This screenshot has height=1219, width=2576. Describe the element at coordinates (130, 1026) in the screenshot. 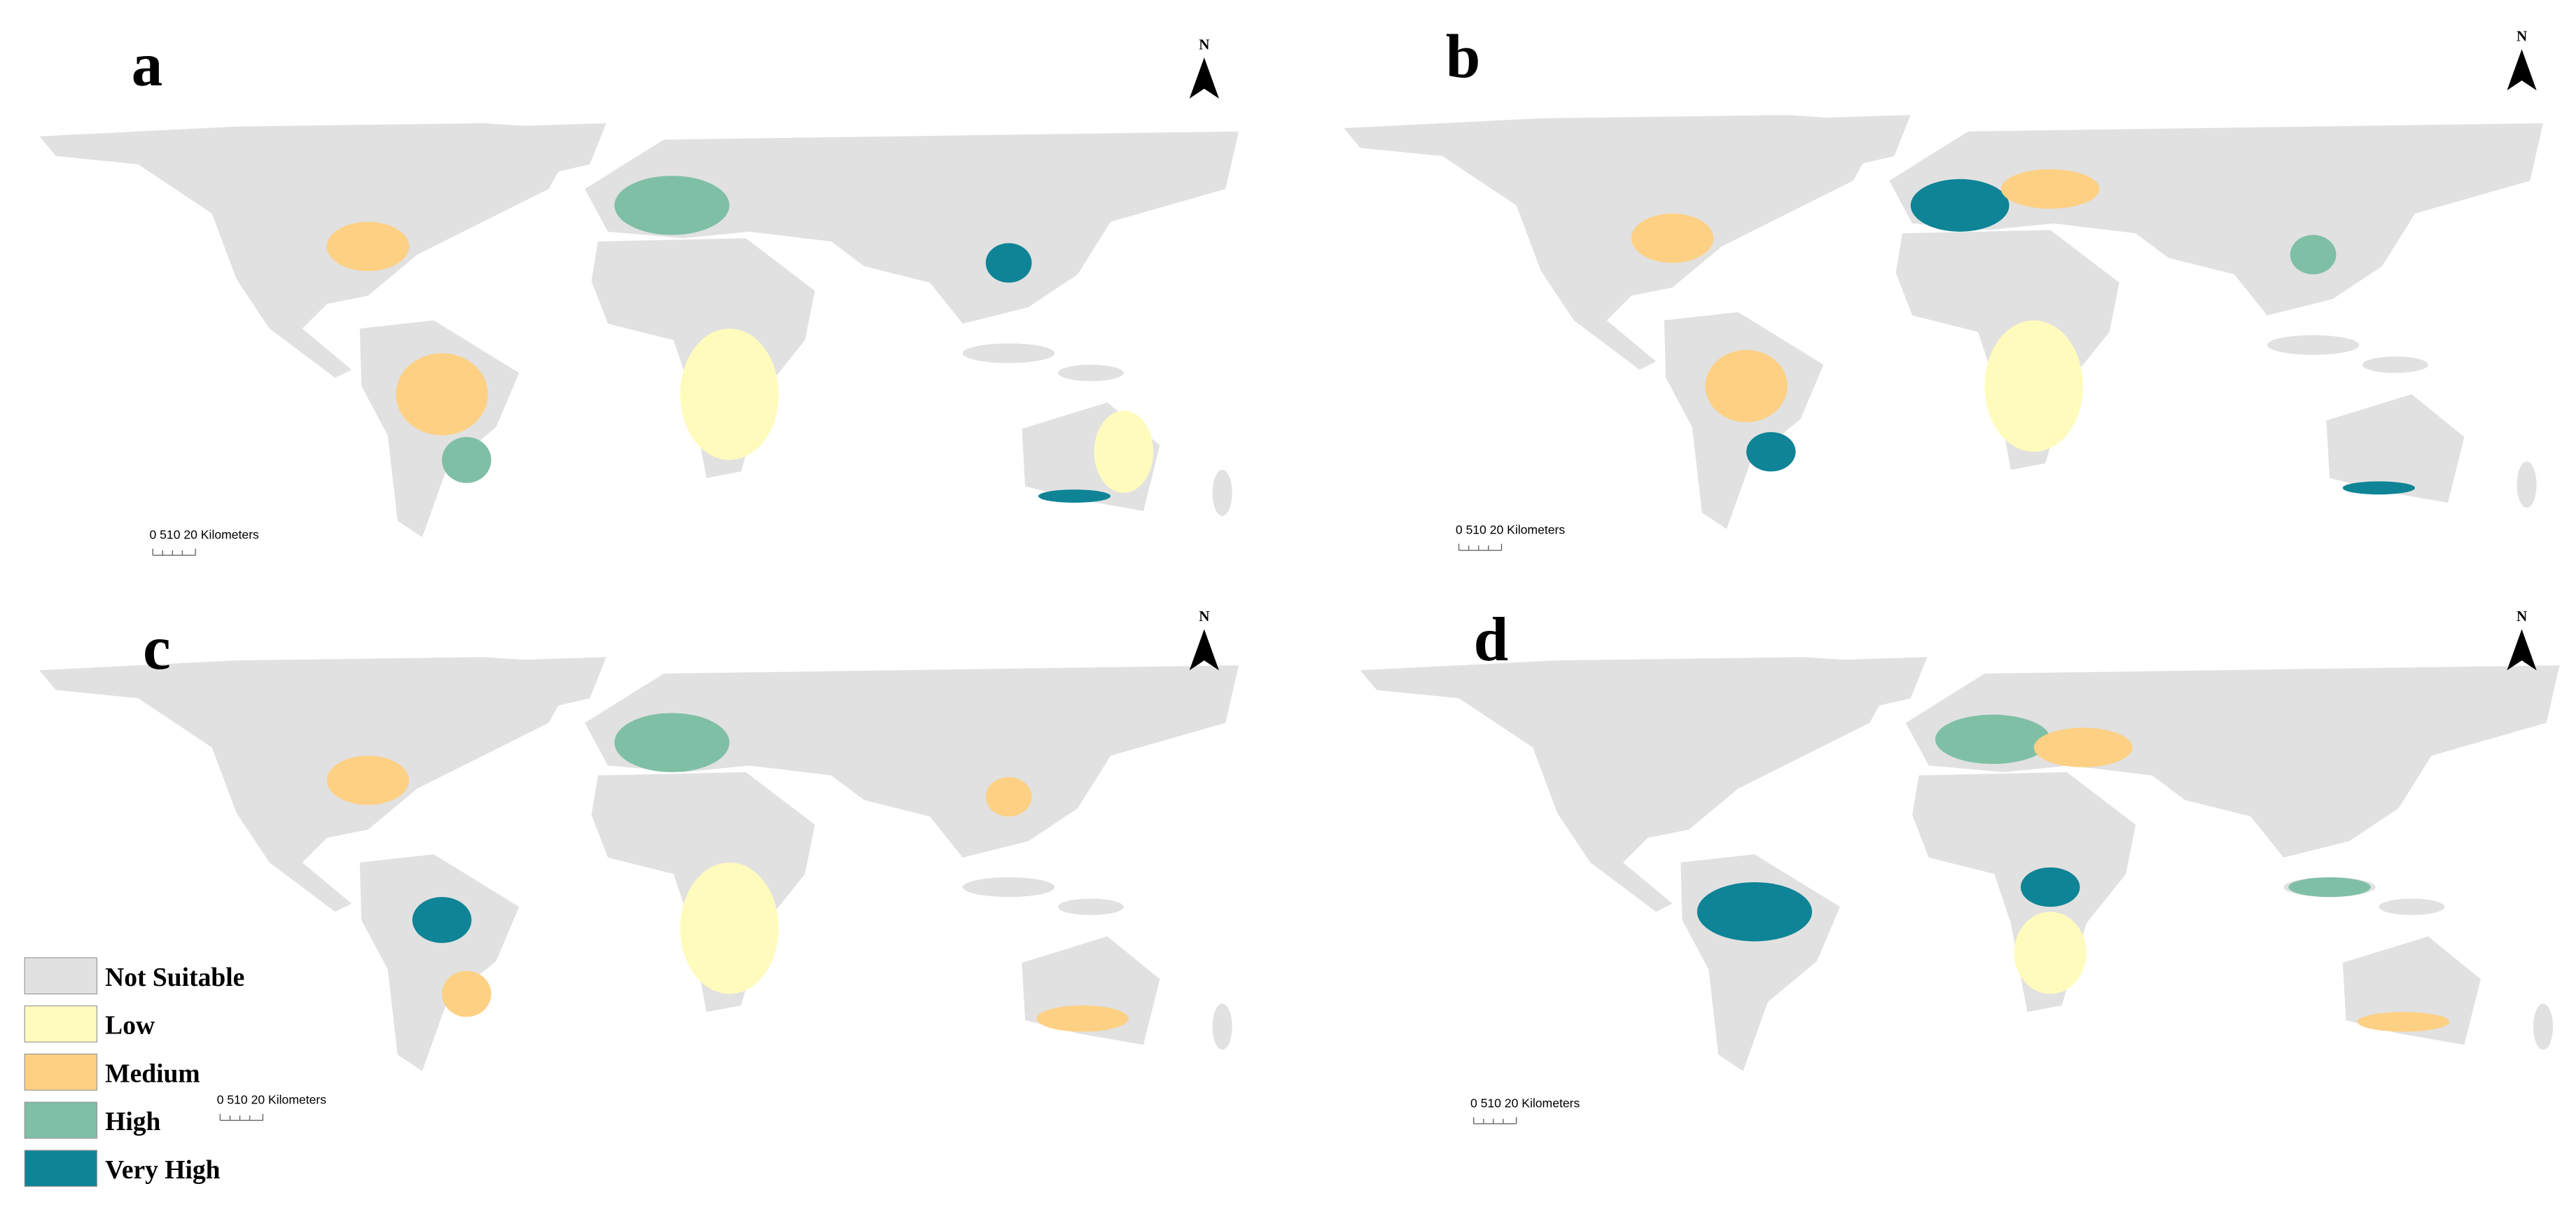

I see `legend-label: Low` at that location.